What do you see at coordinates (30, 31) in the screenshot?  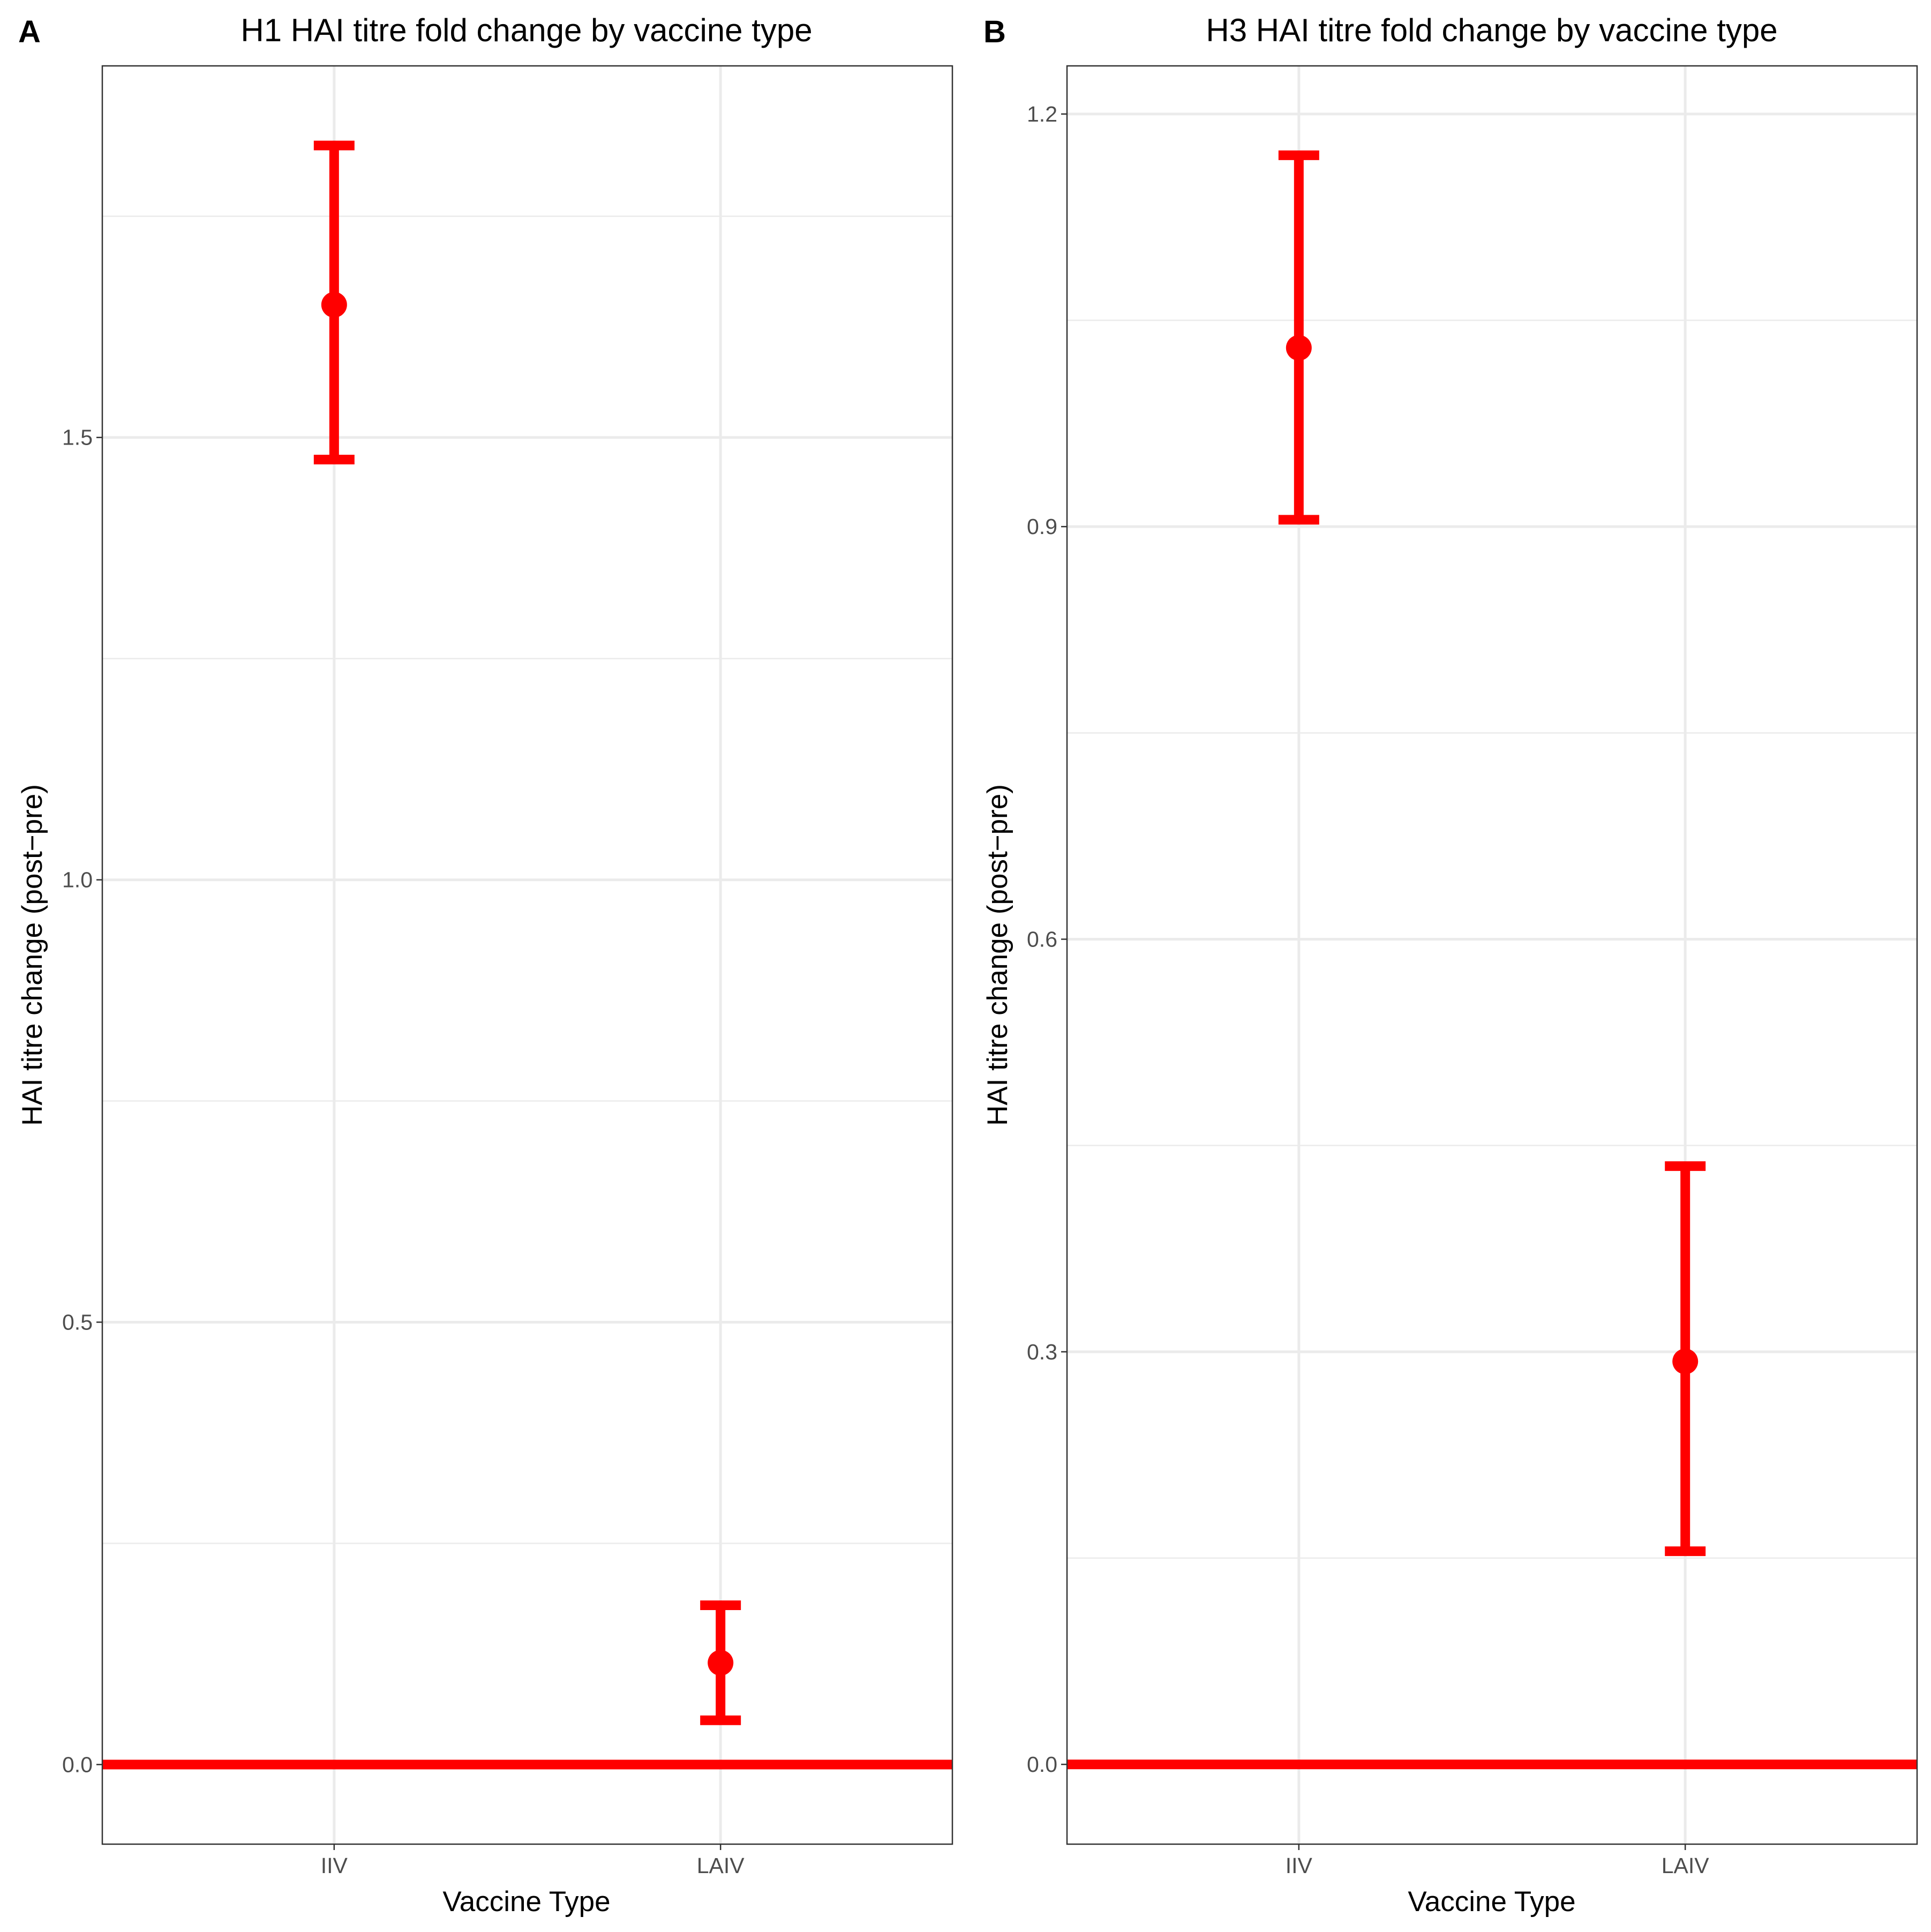 I see `panel-a-letter: A` at bounding box center [30, 31].